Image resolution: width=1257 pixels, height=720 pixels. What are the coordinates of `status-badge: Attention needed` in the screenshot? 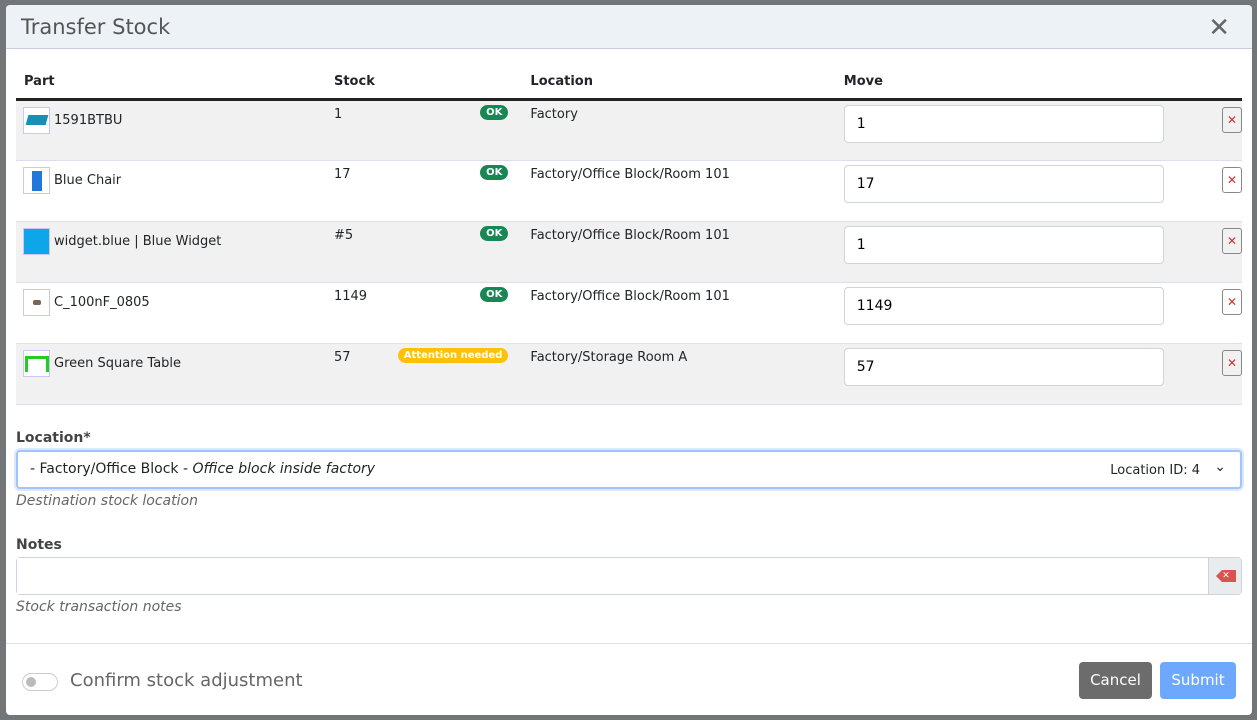 It's located at (453, 355).